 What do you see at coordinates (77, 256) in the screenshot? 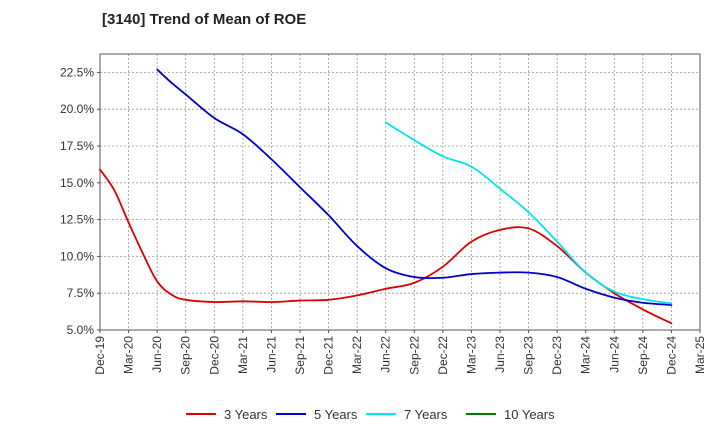
I see `y-tick-label: 10.0%` at bounding box center [77, 256].